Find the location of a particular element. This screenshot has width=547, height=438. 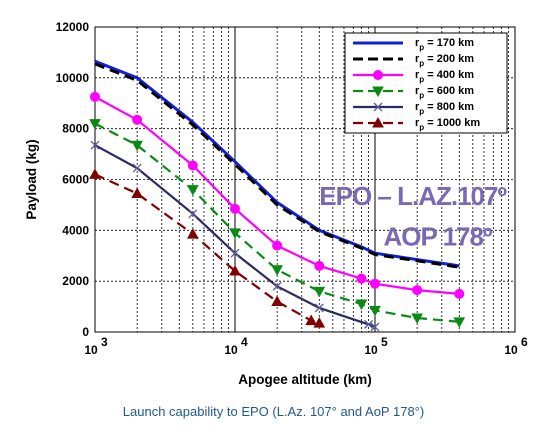

y-tick-label: 10000 is located at coordinates (73, 78).